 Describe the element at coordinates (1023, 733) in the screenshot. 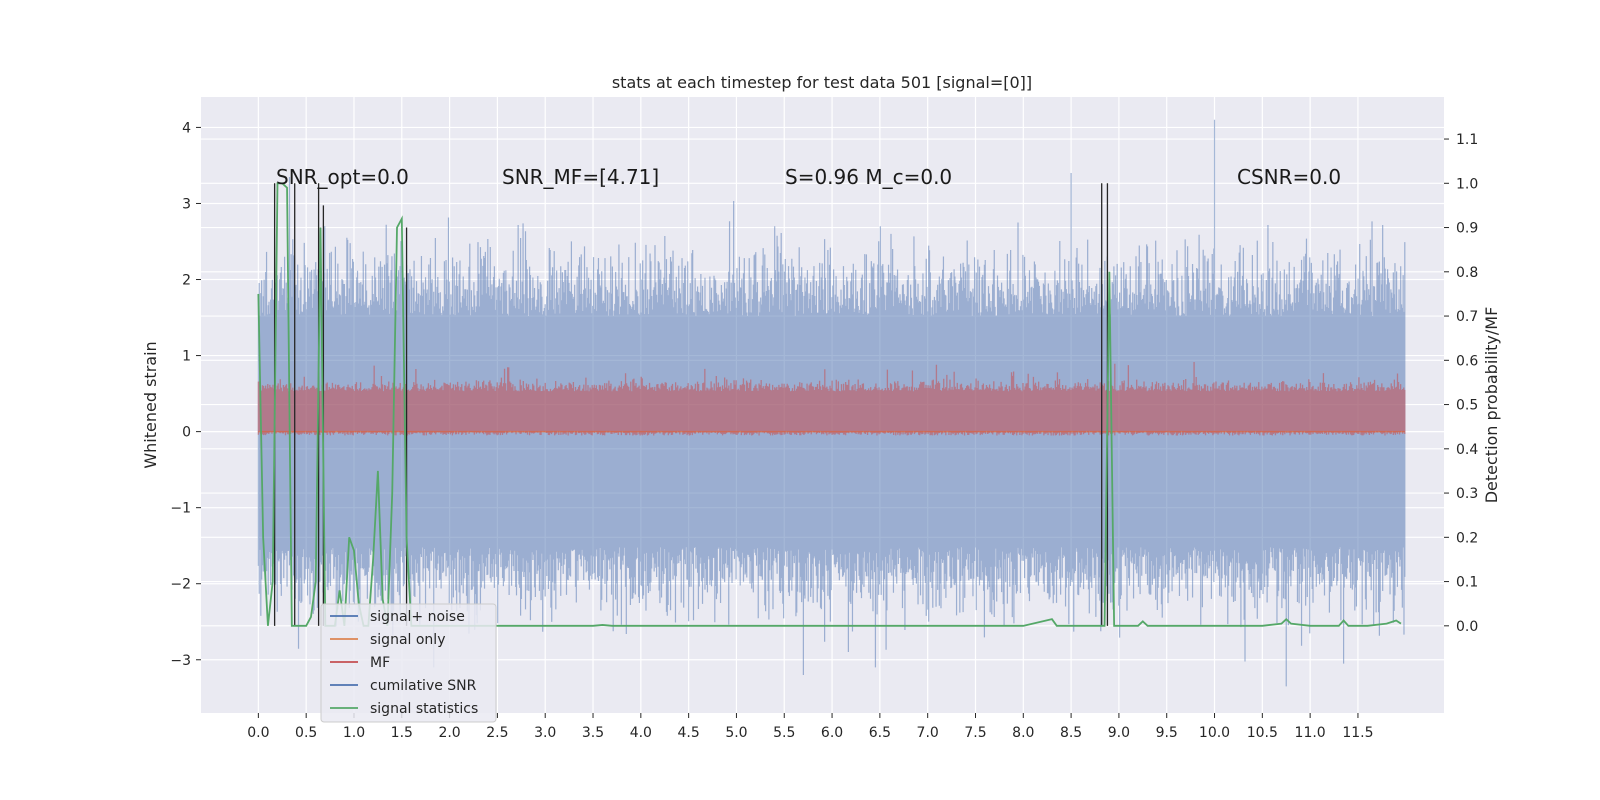

I see `x-tick-label: 8.0` at that location.